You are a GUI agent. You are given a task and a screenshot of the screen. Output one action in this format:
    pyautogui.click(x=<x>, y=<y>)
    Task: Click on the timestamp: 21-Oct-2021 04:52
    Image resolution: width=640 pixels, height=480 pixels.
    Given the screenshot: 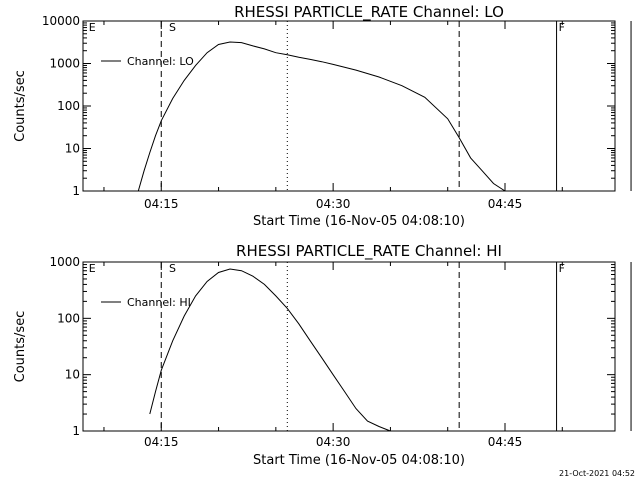 What is the action you would take?
    pyautogui.click(x=597, y=473)
    